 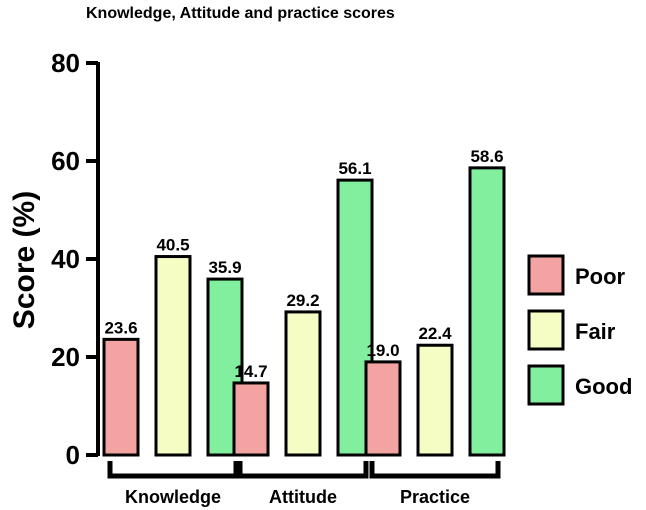 What do you see at coordinates (600, 276) in the screenshot?
I see `legend-label-poor: Poor` at bounding box center [600, 276].